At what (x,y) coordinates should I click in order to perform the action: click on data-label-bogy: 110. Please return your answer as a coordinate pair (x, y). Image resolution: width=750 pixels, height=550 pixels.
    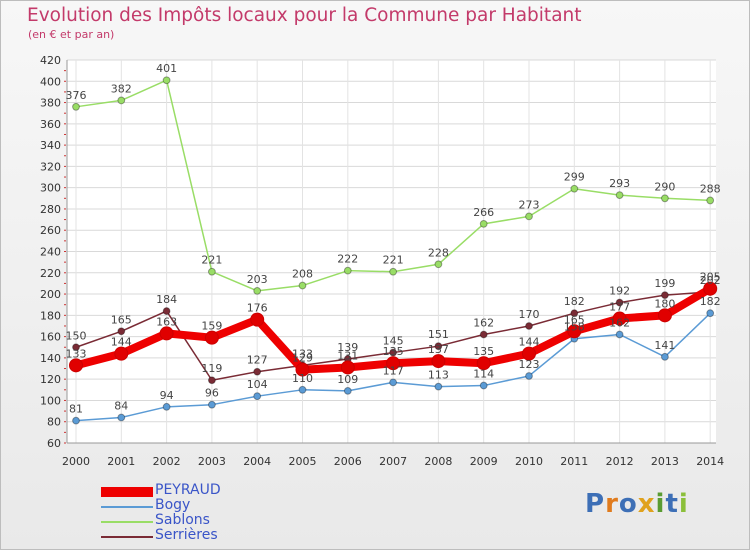
    Looking at the image, I should click on (302, 378).